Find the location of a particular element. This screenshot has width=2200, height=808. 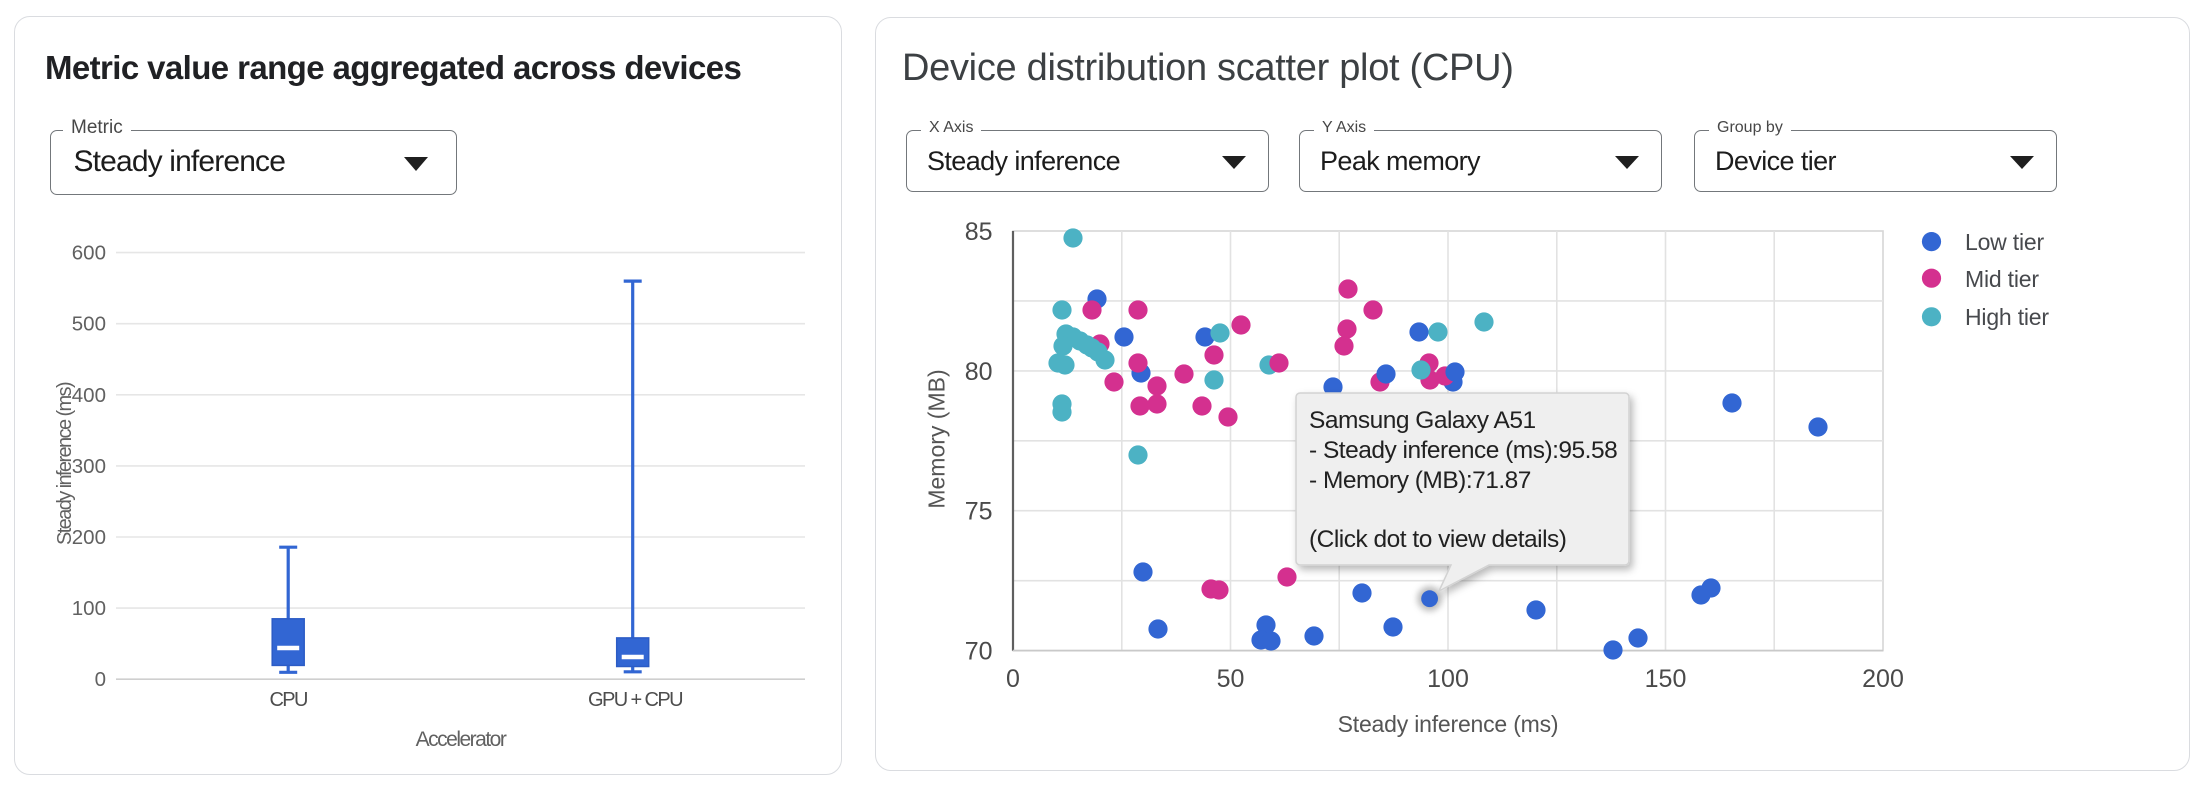

svg-text: 150 is located at coordinates (1666, 679).